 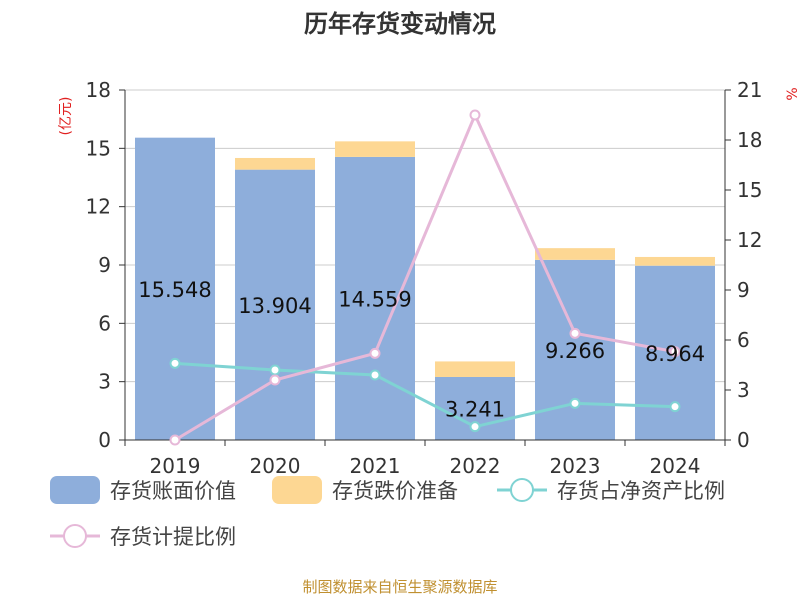 What do you see at coordinates (641, 491) in the screenshot?
I see `legend-label: 存货占净资产比例` at bounding box center [641, 491].